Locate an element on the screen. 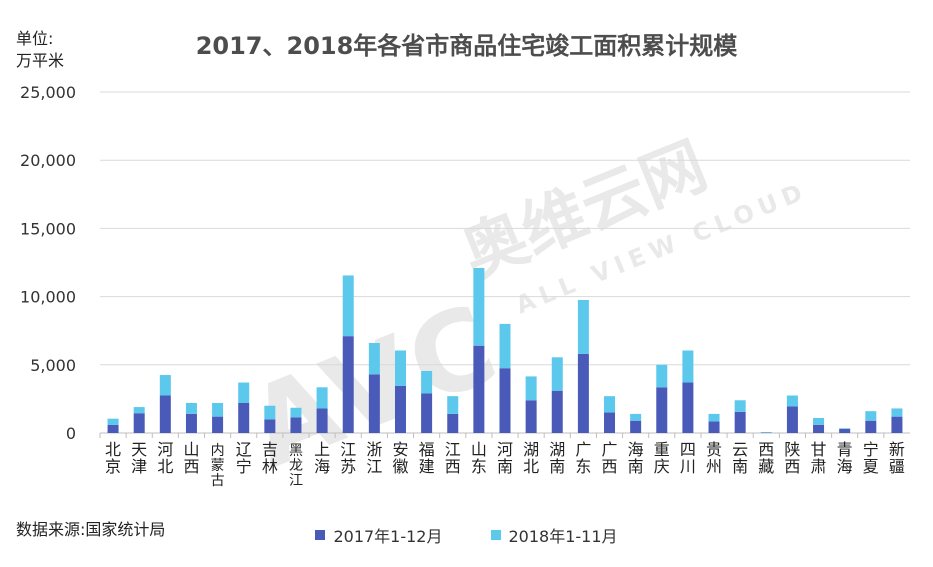 This screenshot has width=933, height=567. legend-label-2018: 2018年1-11月 is located at coordinates (563, 536).